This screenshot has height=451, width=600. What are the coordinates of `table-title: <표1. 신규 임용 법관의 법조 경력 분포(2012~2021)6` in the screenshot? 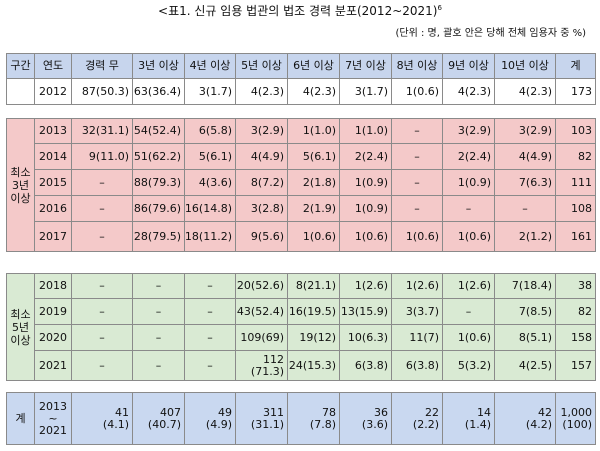 It's located at (300, 10).